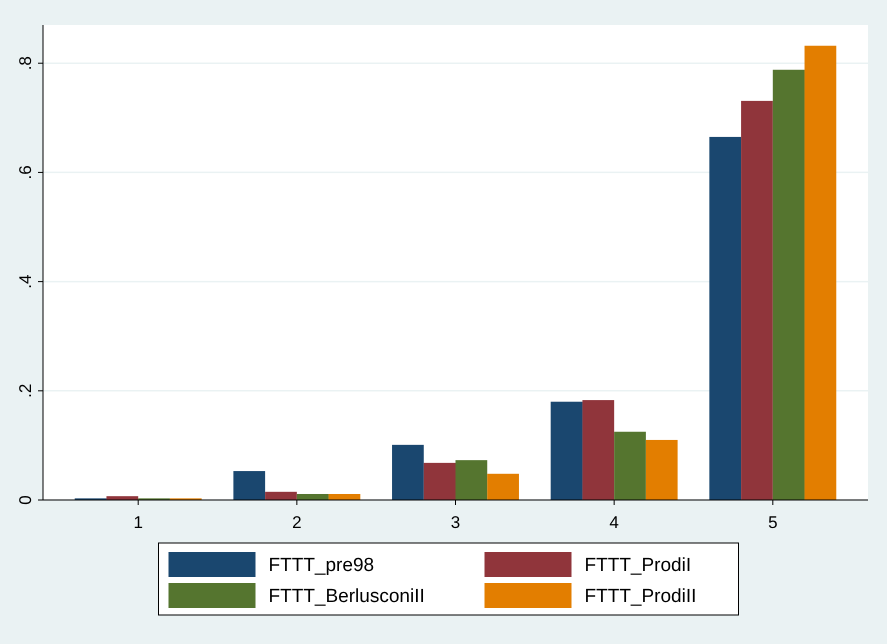 Image resolution: width=887 pixels, height=644 pixels. What do you see at coordinates (321, 565) in the screenshot?
I see `legend-label: FTTT_pre98` at bounding box center [321, 565].